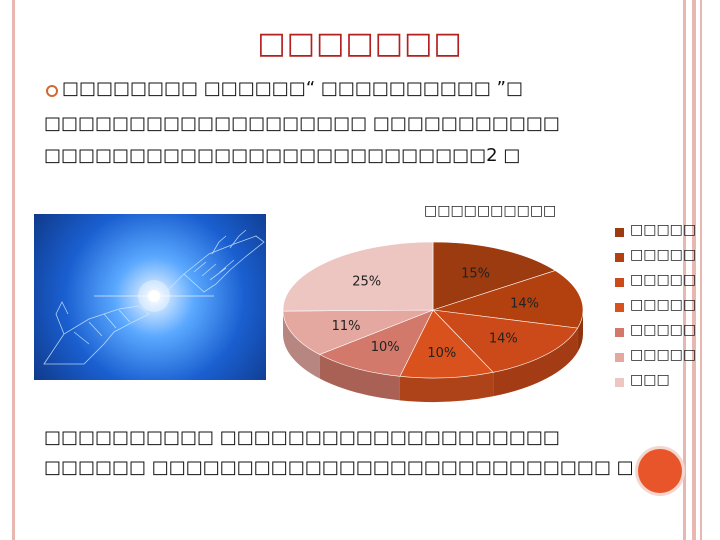 The height and width of the screenshot is (540, 720). Describe the element at coordinates (302, 437) in the screenshot. I see `footer-text-line-1: □□□□□□□□□□ □□□□□□□□□□□□□□□□□□□□` at that location.